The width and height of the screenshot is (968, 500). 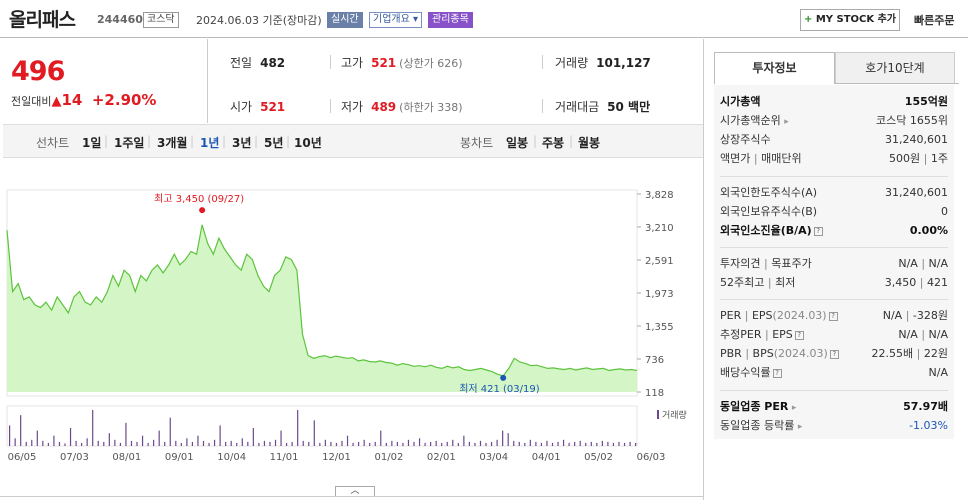 I want to click on candle-daily: 일봉, so click(x=517, y=143).